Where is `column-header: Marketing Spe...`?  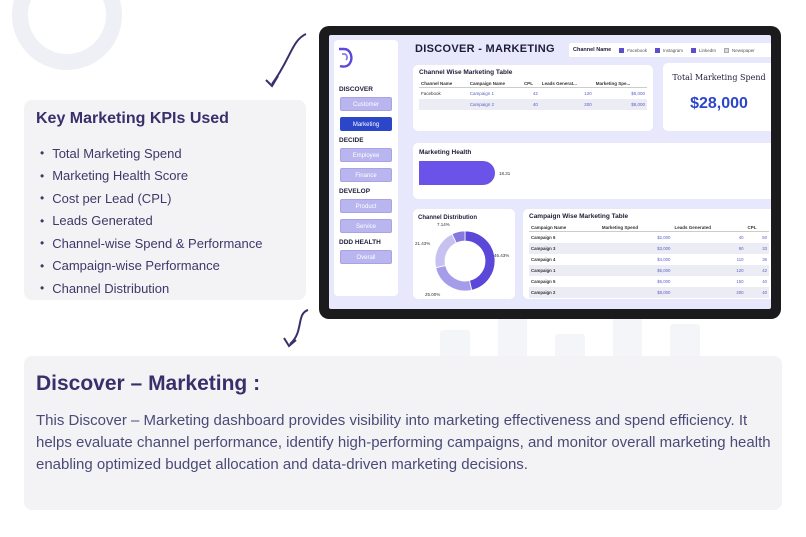 column-header: Marketing Spe... is located at coordinates (620, 84).